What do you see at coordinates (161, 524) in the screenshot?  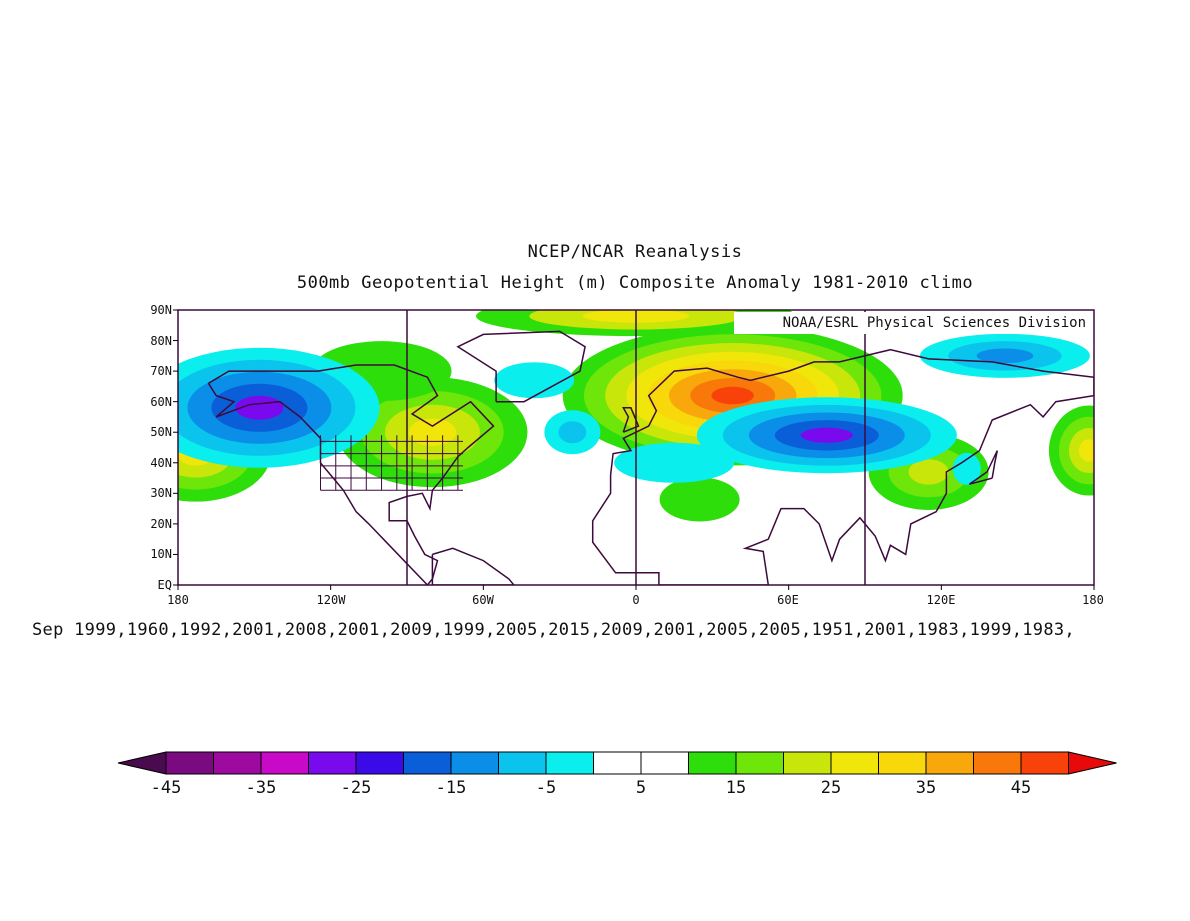 I see `y-tick-label: 20N` at bounding box center [161, 524].